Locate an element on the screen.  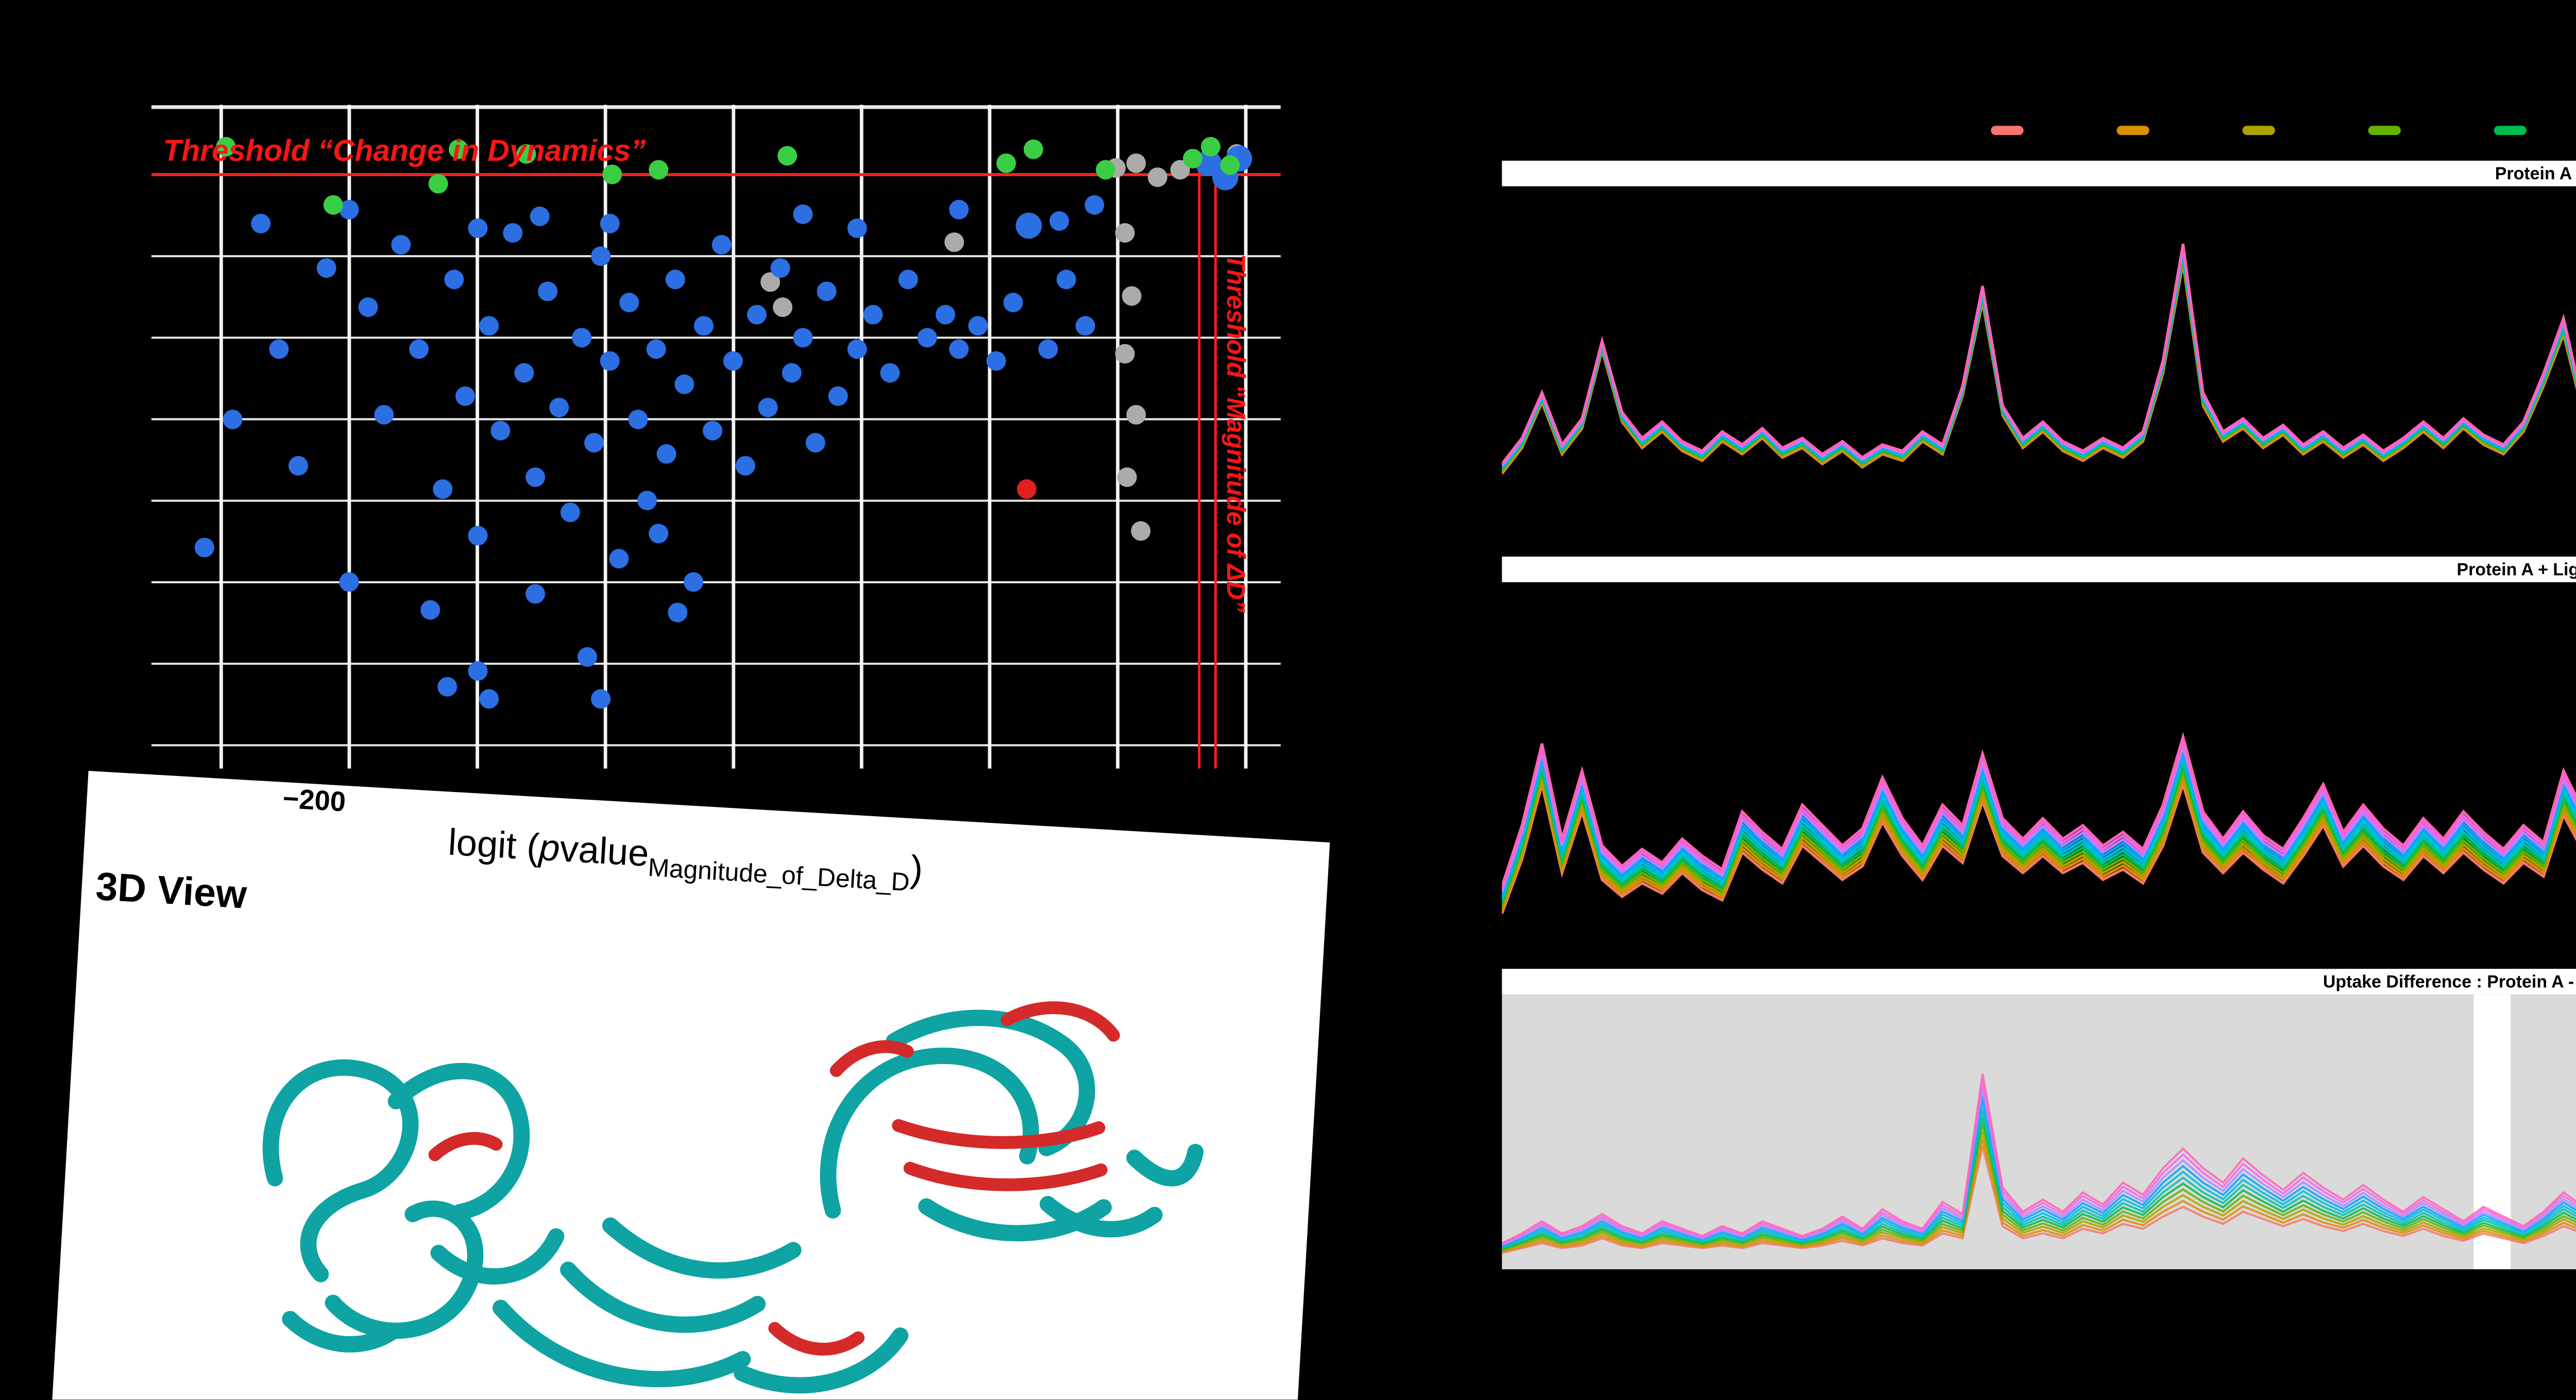
protein-structure is located at coordinates (717, 1171).